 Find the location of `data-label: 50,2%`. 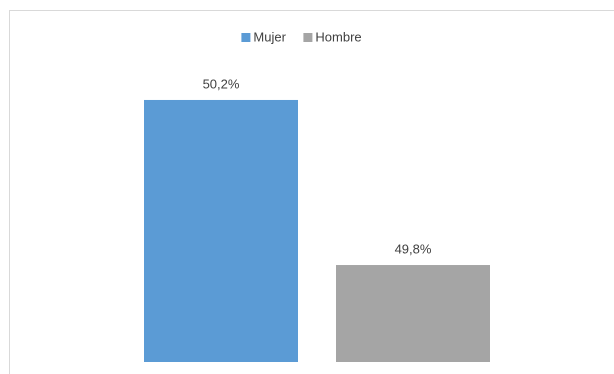

data-label: 50,2% is located at coordinates (221, 83).